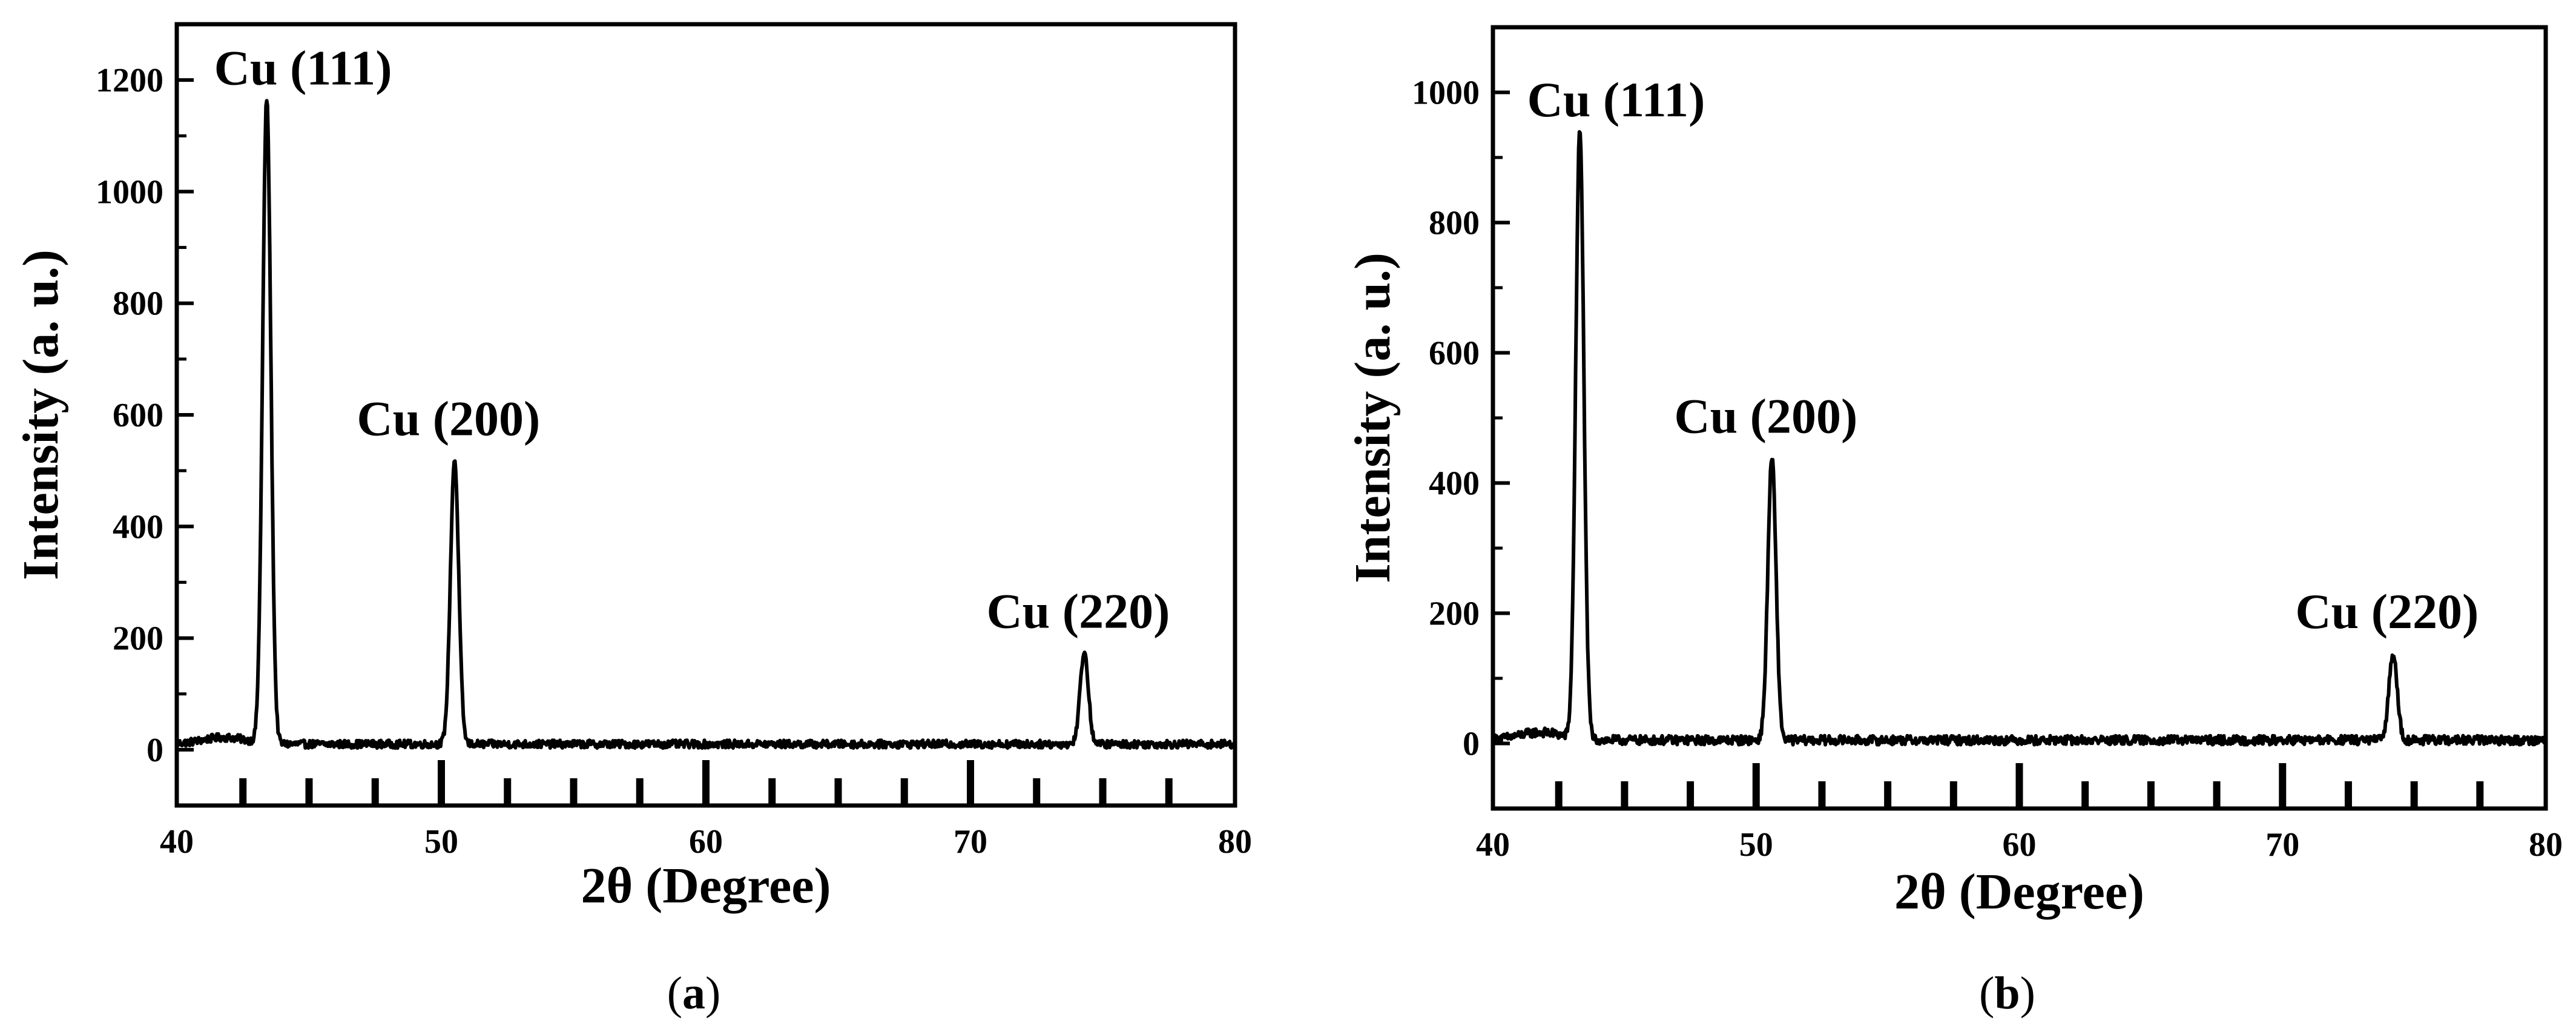 This screenshot has height=1029, width=2576. I want to click on panel-label: (b), so click(2007, 993).